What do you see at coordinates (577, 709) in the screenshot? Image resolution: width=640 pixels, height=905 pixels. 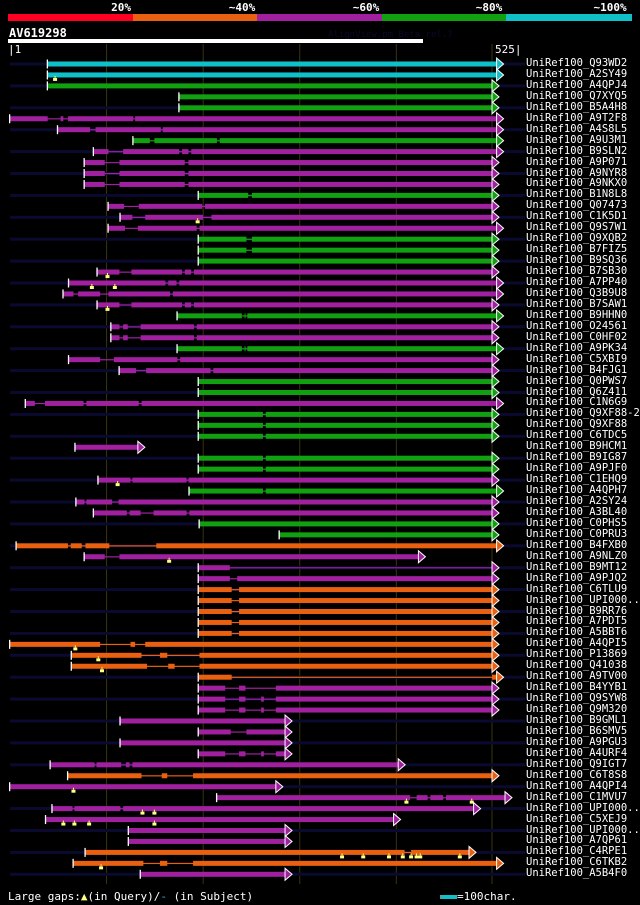 I see `hit-name: UniRef100_Q9M320` at bounding box center [577, 709].